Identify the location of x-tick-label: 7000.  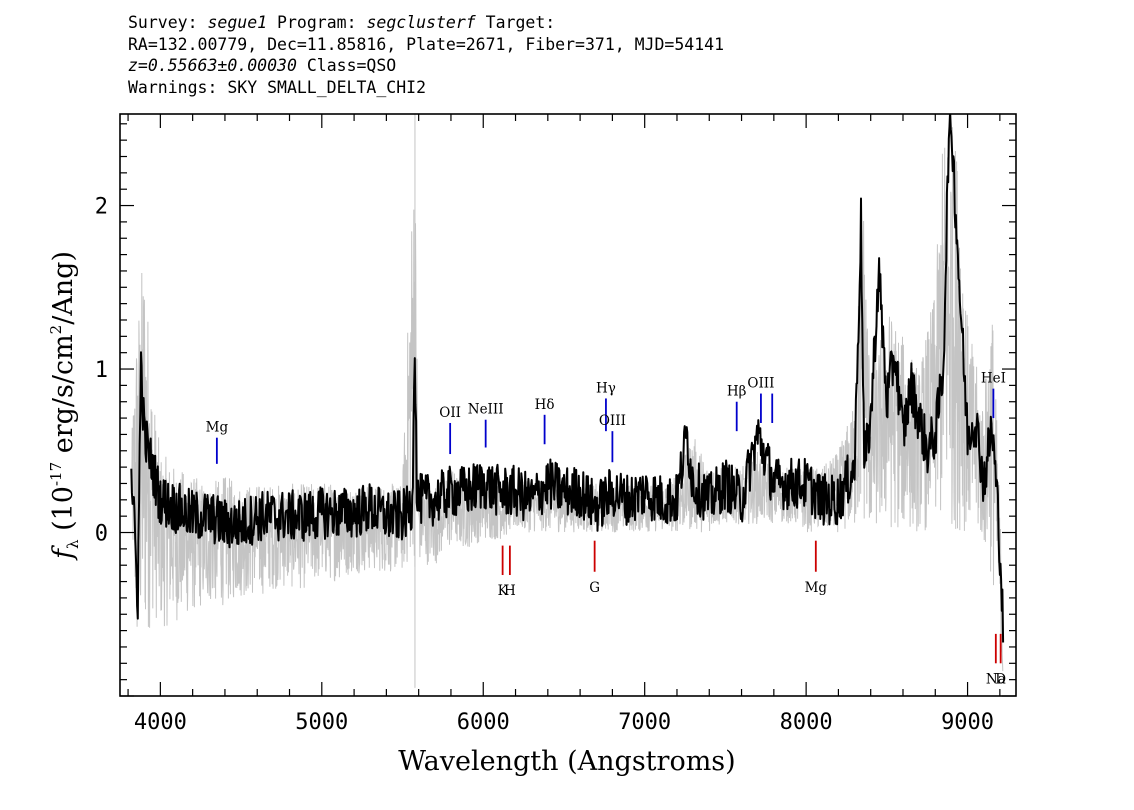
(644, 722).